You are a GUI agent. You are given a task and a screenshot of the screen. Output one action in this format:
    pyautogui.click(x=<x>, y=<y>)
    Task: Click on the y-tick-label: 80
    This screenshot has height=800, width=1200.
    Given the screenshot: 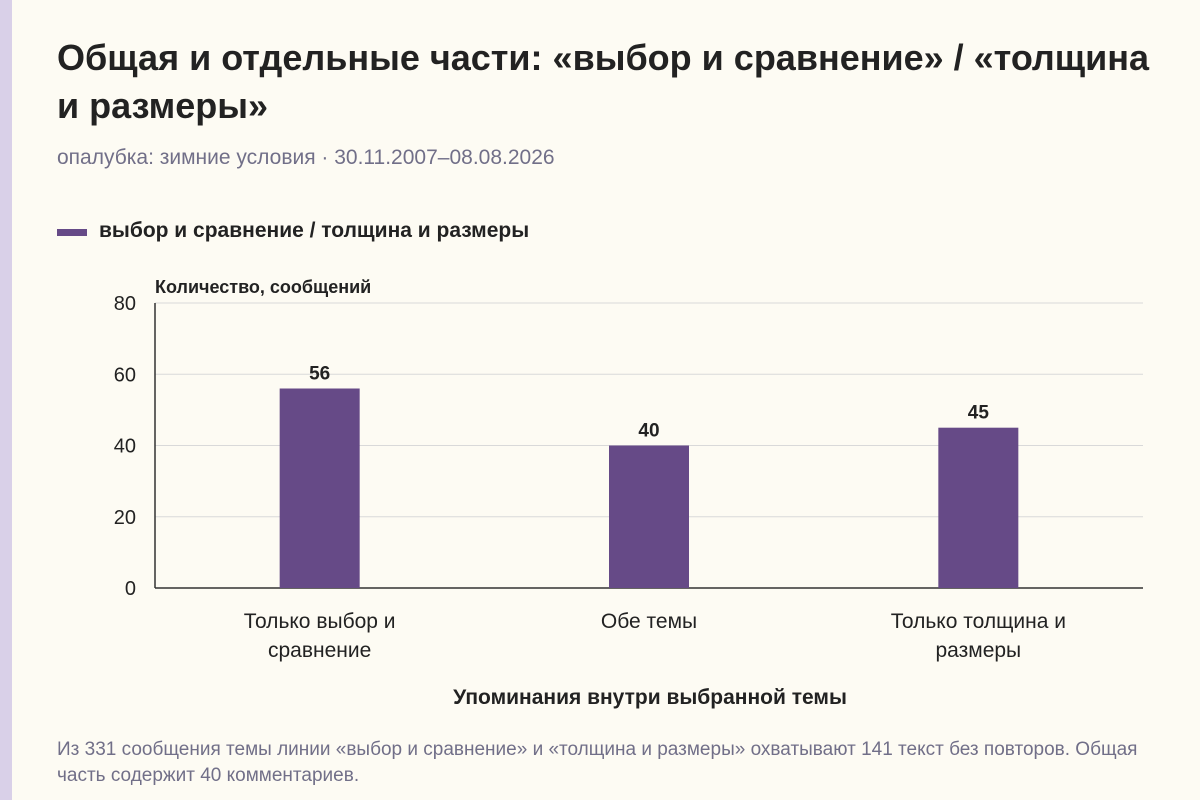 What is the action you would take?
    pyautogui.click(x=125, y=304)
    